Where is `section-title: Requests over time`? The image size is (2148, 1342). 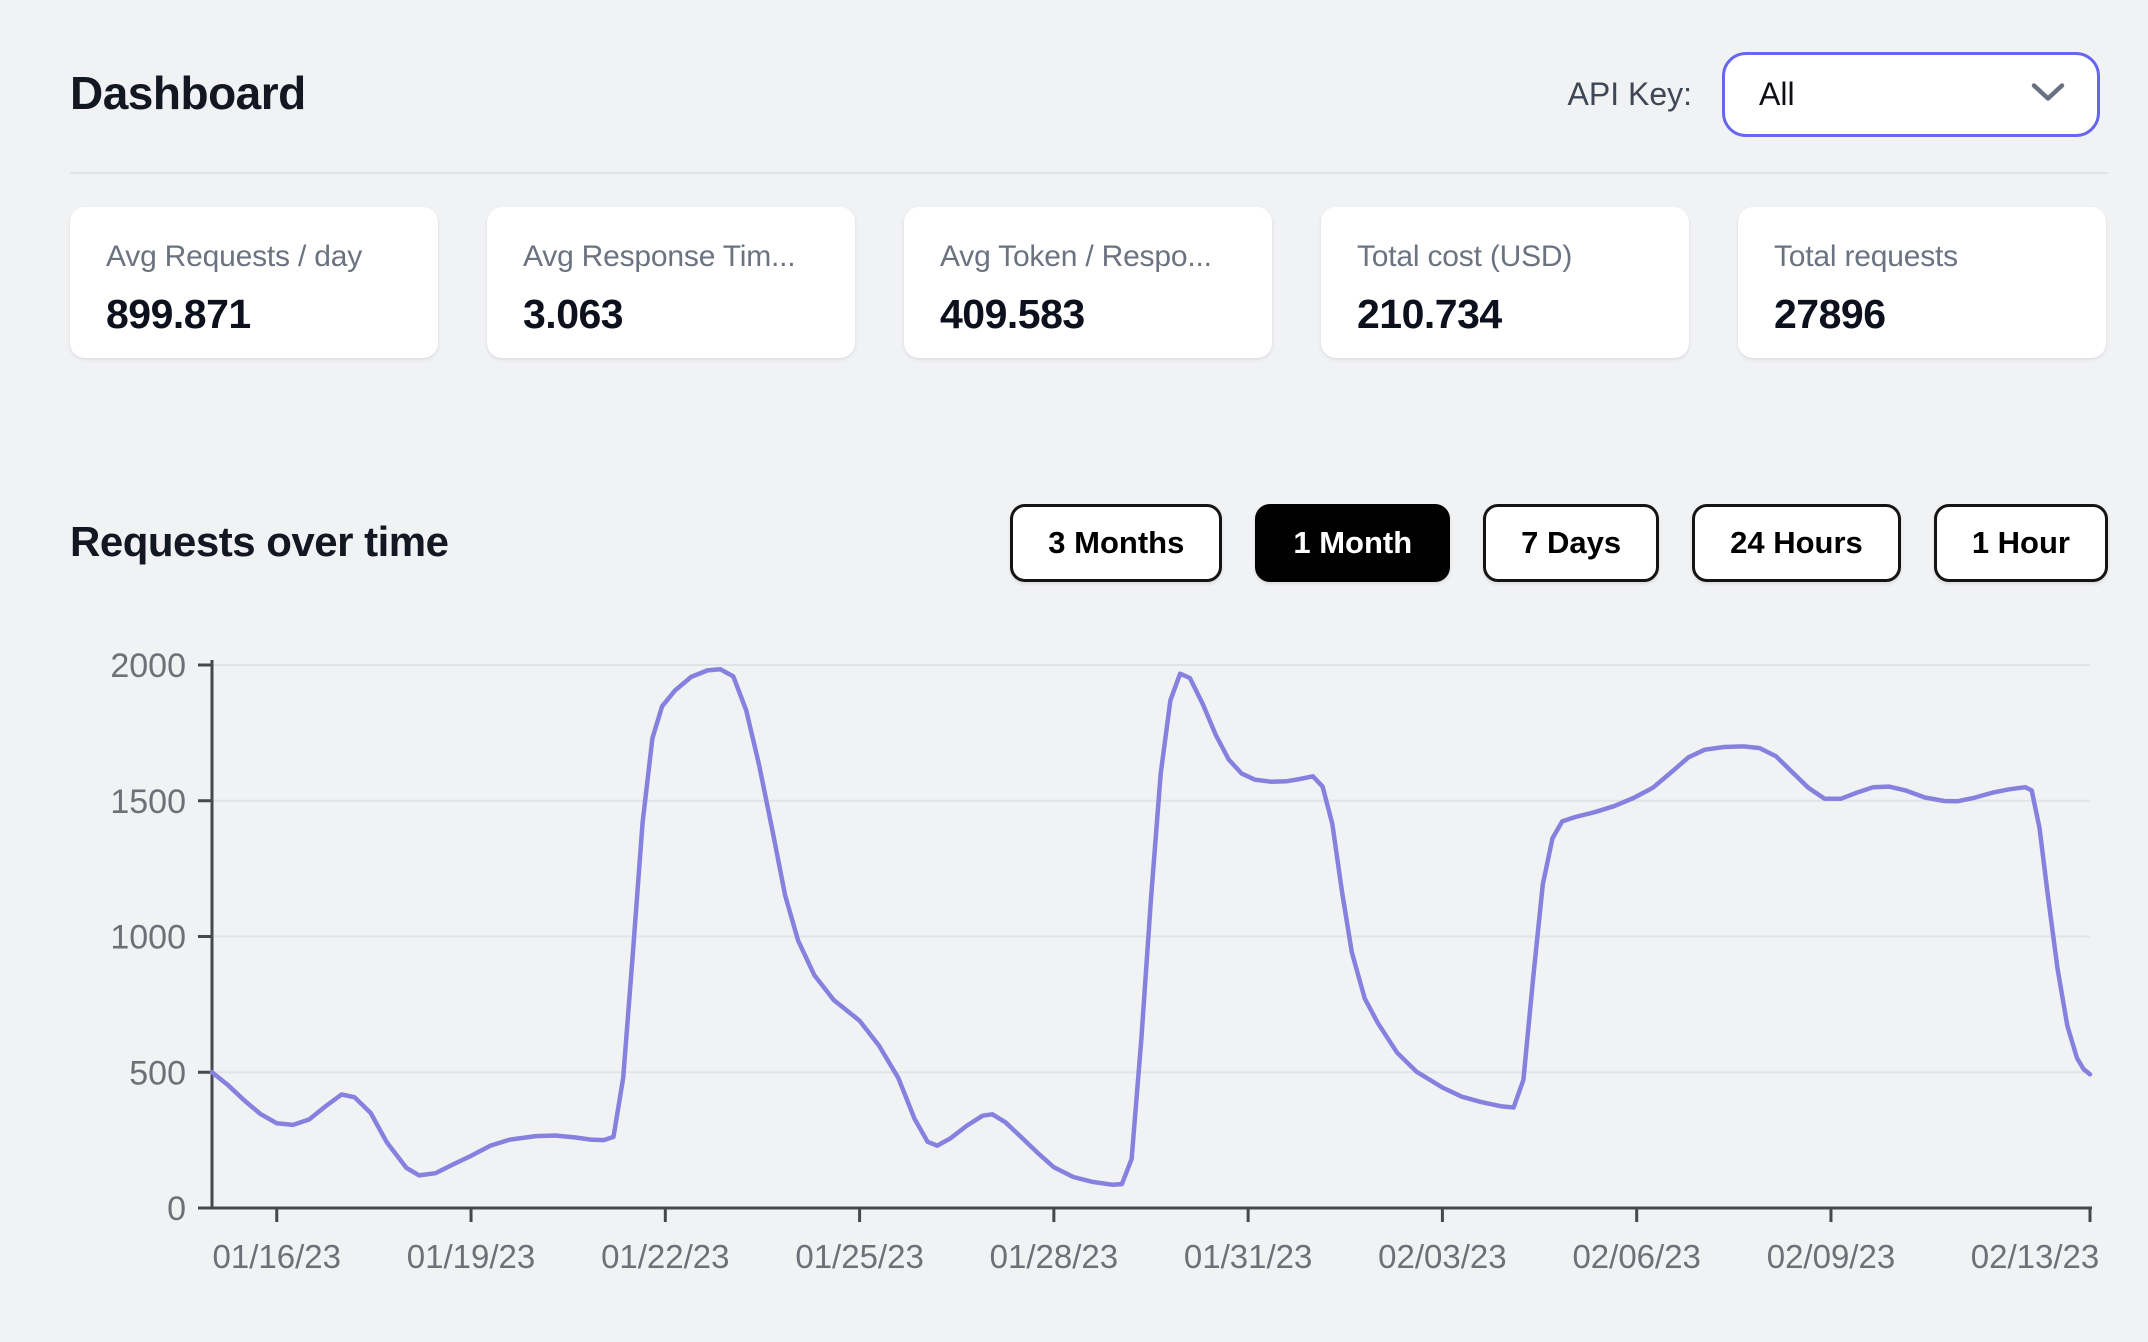
section-title: Requests over time is located at coordinates (259, 541).